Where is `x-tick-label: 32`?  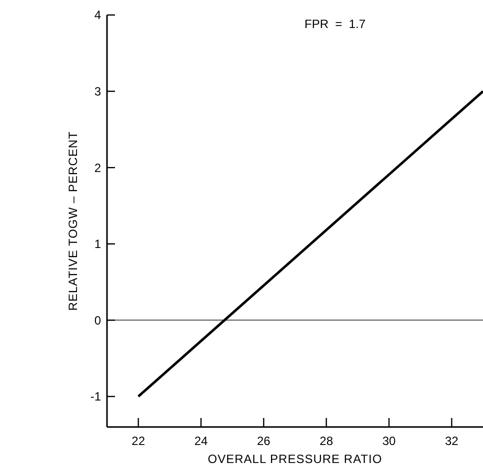 x-tick-label: 32 is located at coordinates (451, 441).